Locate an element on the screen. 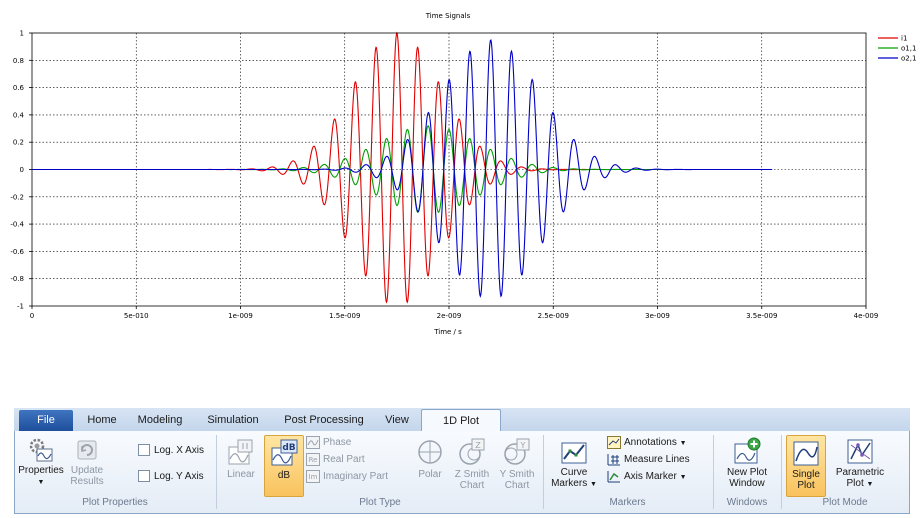  svg-text: Z is located at coordinates (478, 445).